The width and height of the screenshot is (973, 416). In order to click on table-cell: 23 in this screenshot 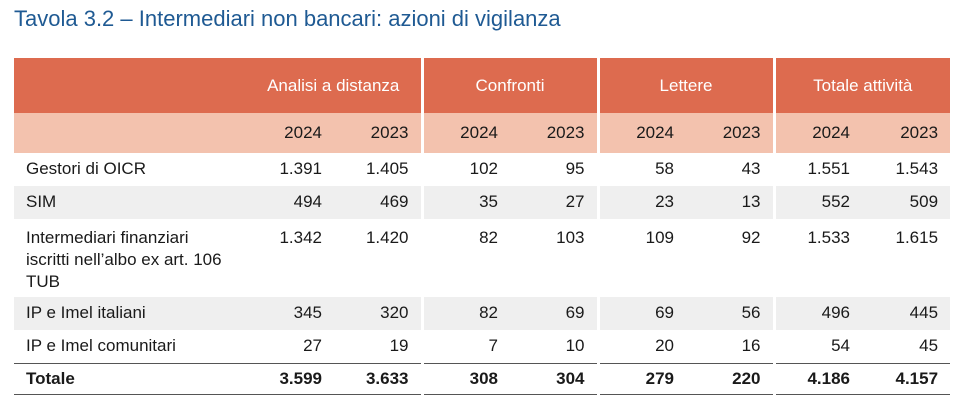, I will do `click(641, 202)`.